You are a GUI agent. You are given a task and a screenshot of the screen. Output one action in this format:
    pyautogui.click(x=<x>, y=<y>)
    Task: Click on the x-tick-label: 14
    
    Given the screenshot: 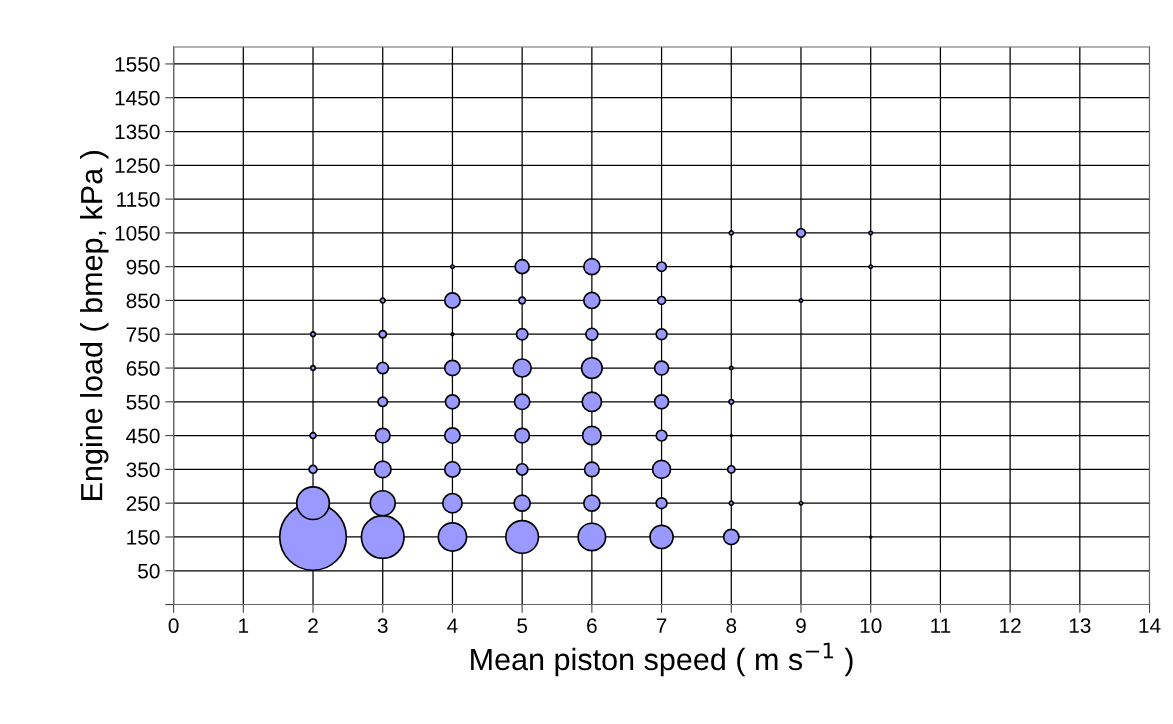 What is the action you would take?
    pyautogui.click(x=1150, y=625)
    